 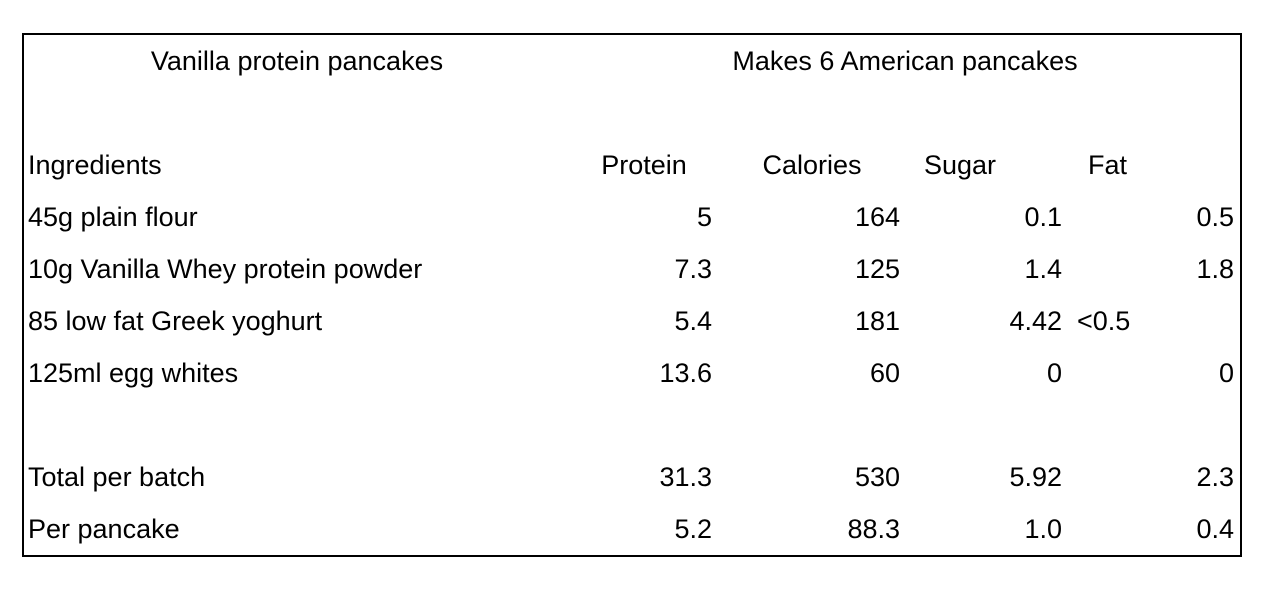 What do you see at coordinates (632, 217) in the screenshot?
I see `table-row: 45g plain flour 5 164 0.1 0.5` at bounding box center [632, 217].